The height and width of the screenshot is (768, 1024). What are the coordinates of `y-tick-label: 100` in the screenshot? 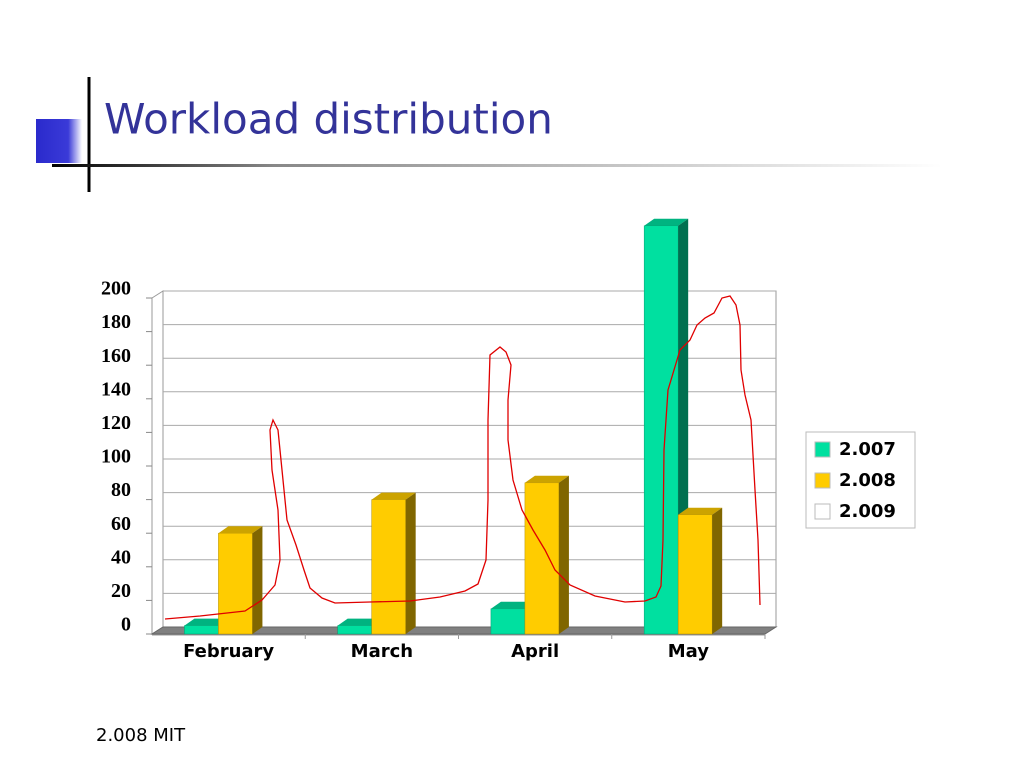 It's located at (116, 457).